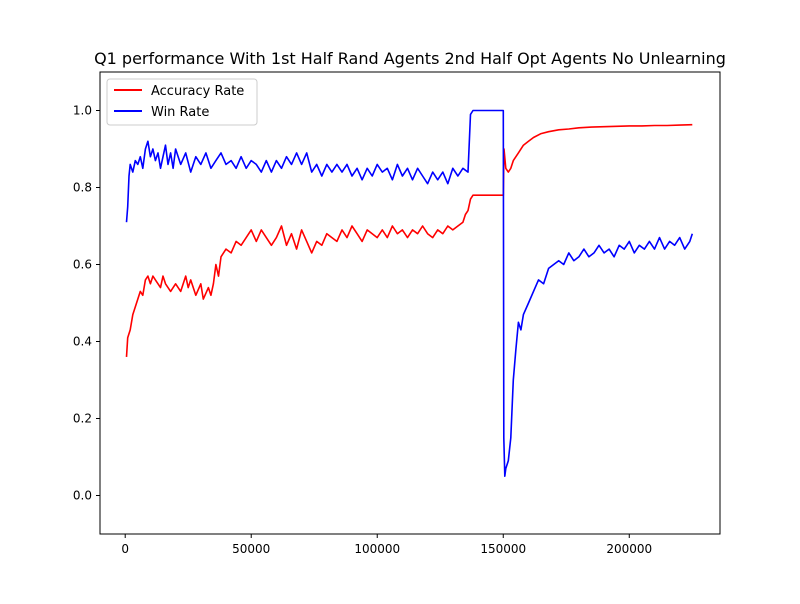 This screenshot has height=604, width=800. I want to click on x-axis: 0 50000 100000 150000 200000, so click(386, 545).